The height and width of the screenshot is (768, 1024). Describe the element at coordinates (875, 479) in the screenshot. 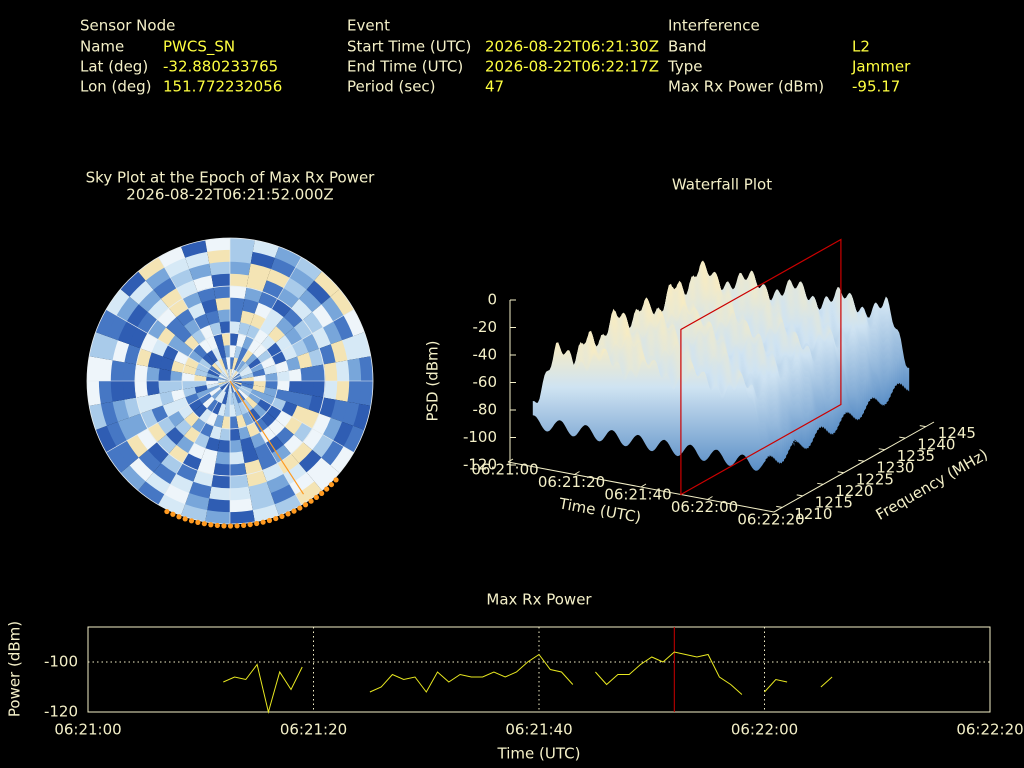

I see `y-tick-label: 1225` at that location.